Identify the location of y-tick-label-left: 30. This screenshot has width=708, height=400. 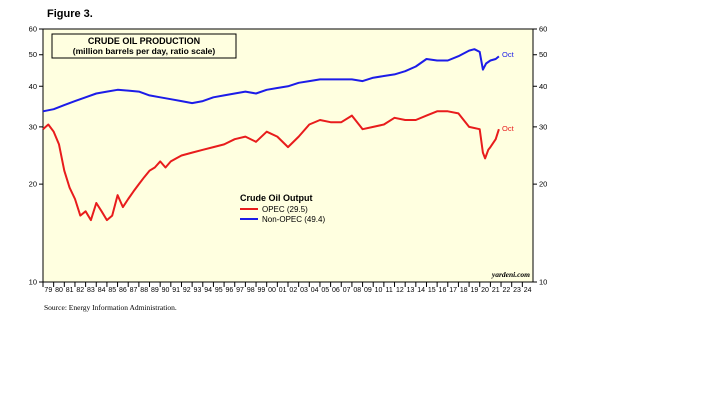
(33, 126).